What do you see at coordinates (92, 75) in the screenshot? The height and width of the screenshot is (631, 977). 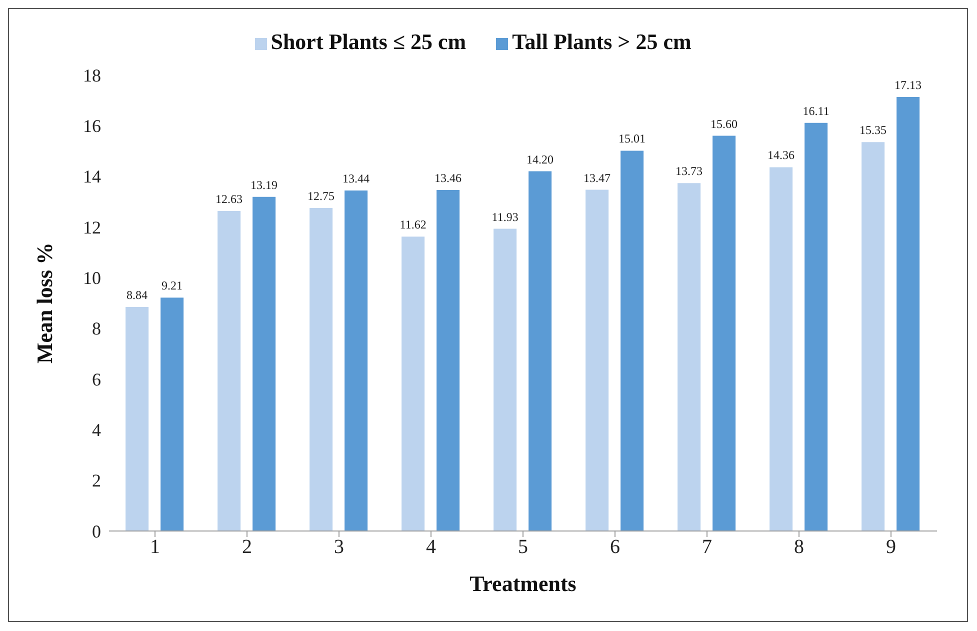 I see `y-tick-label: 18` at bounding box center [92, 75].